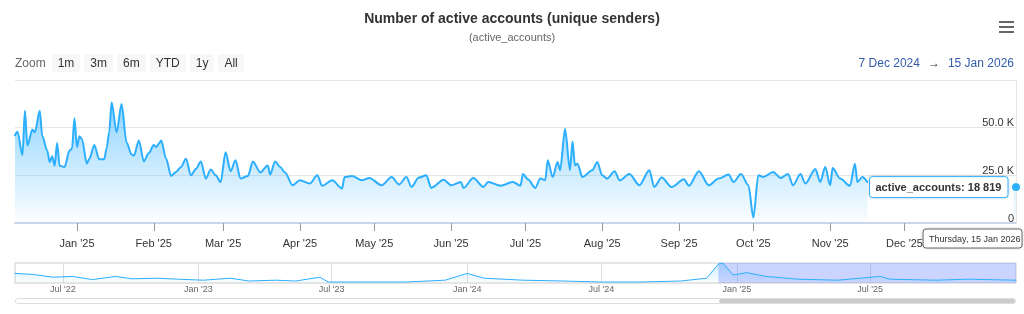  Describe the element at coordinates (30, 63) in the screenshot. I see `text: Zoom` at that location.